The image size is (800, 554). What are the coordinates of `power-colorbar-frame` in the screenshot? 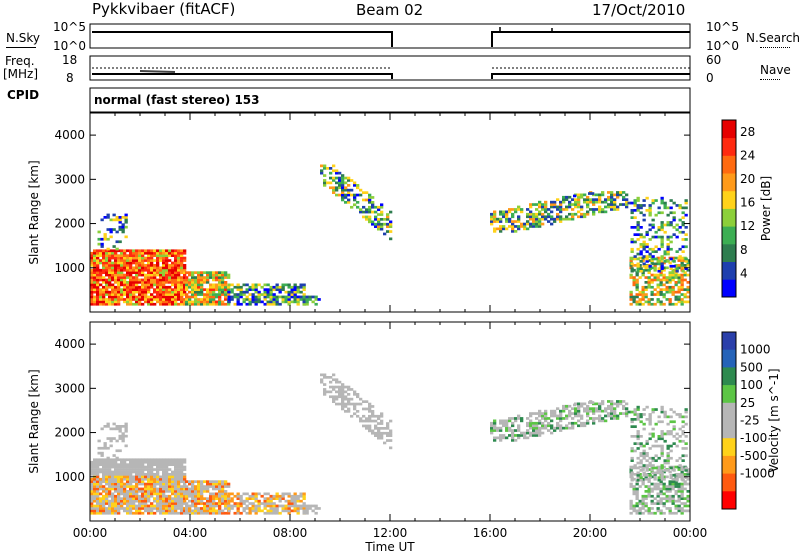 It's located at (729, 208).